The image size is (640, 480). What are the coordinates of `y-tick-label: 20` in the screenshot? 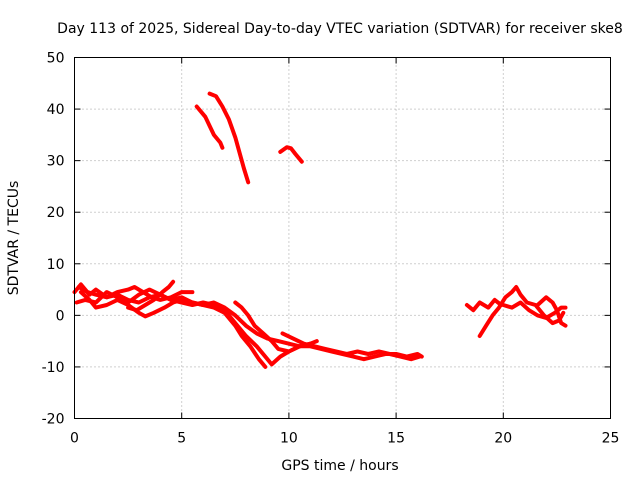 It's located at (56, 213).